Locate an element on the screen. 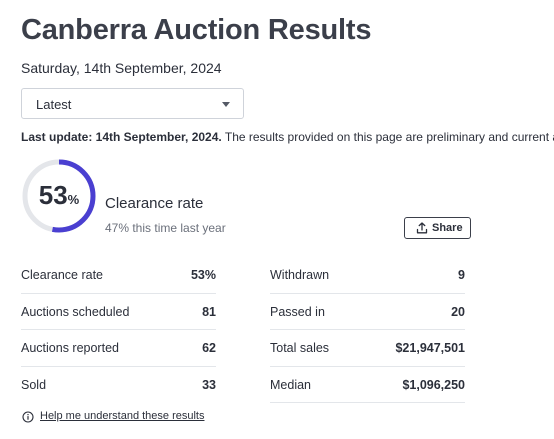 This screenshot has width=554, height=439. stat-value: 20 is located at coordinates (458, 311).